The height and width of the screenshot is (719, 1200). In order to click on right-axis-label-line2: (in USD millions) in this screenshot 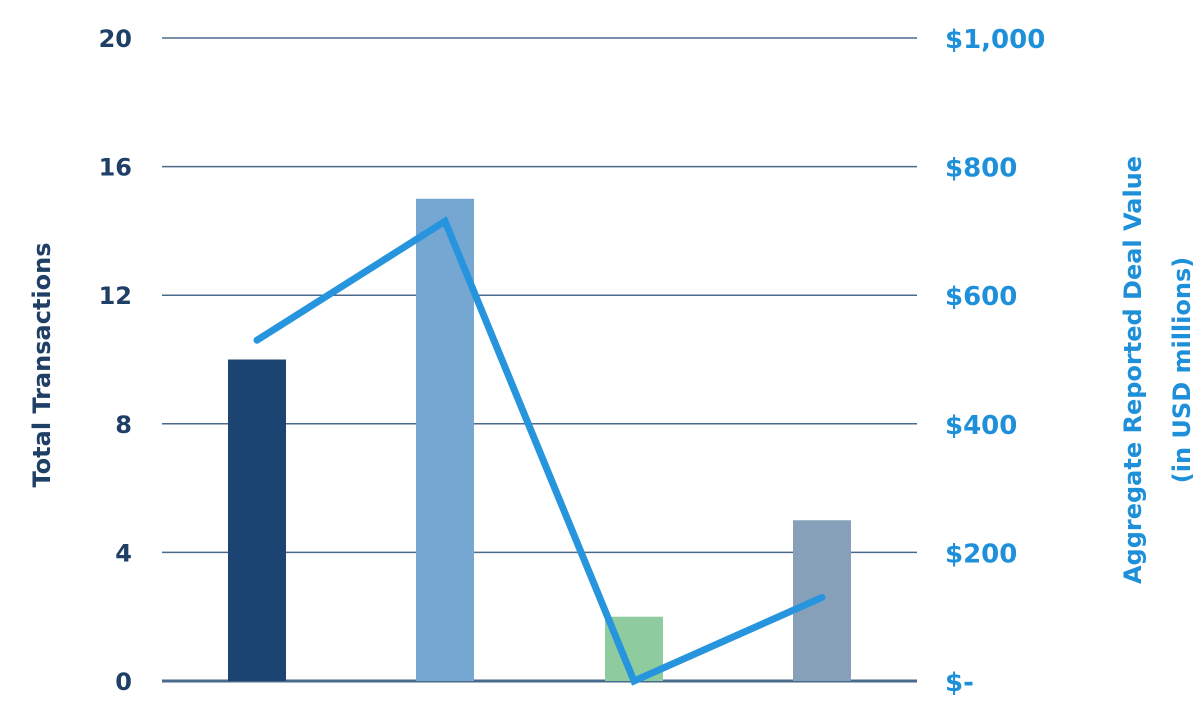, I will do `click(1182, 370)`.